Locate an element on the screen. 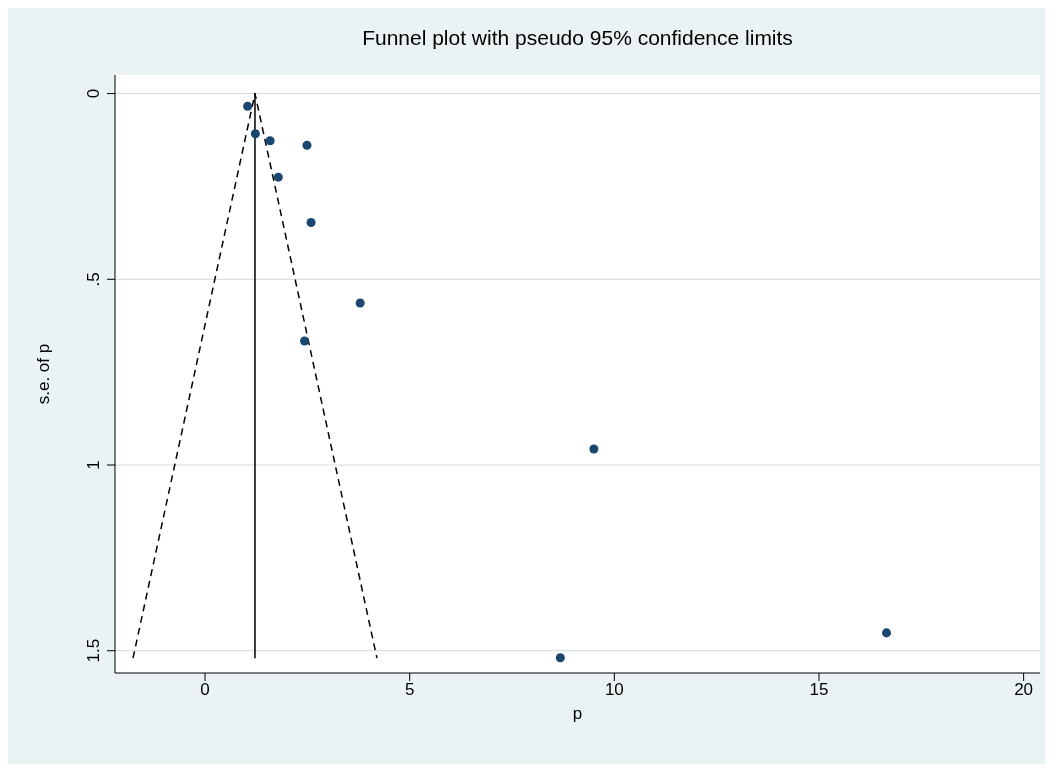 The height and width of the screenshot is (772, 1053). y-tick-label: .5 is located at coordinates (93, 279).